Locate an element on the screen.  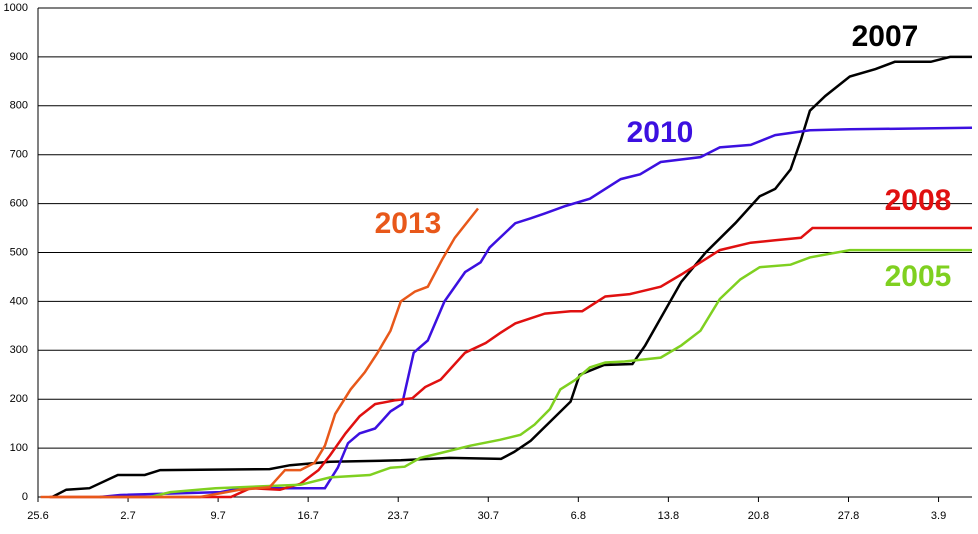
y-tick-label: 600 is located at coordinates (19, 204).